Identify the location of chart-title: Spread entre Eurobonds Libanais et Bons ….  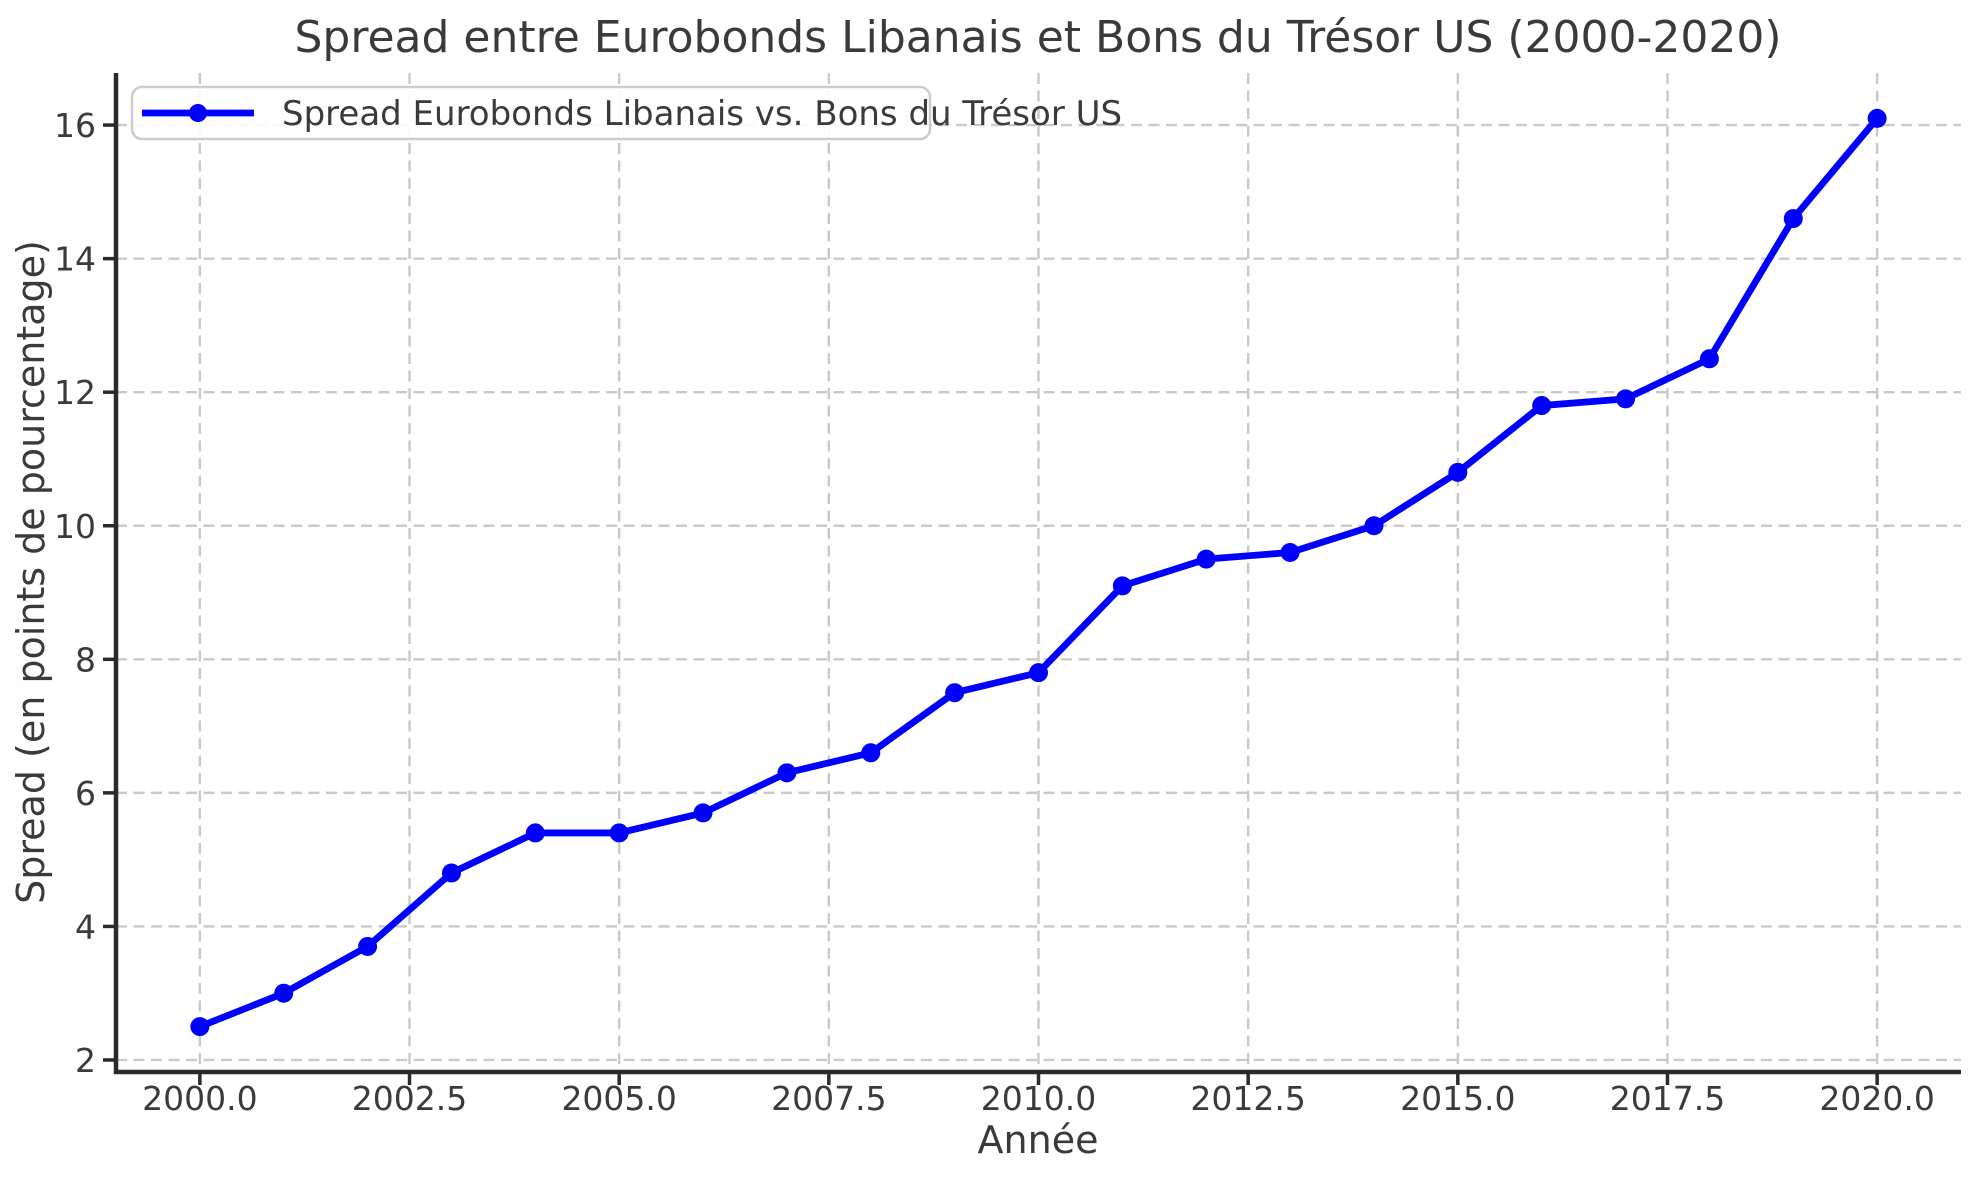
(1037, 37).